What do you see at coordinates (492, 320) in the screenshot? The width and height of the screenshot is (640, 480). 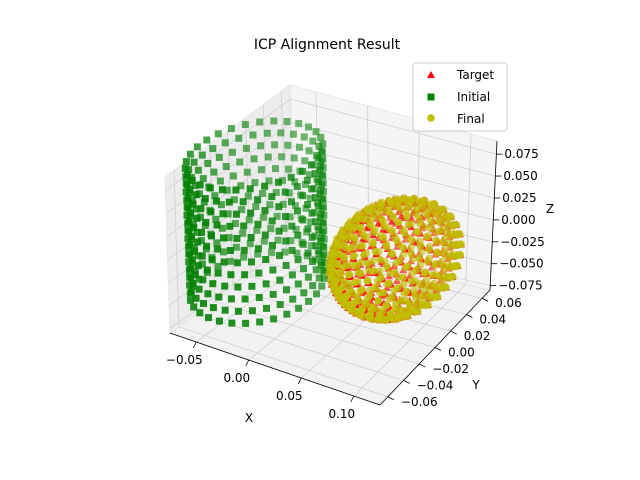 I see `y-tick-label: 0.04` at bounding box center [492, 320].